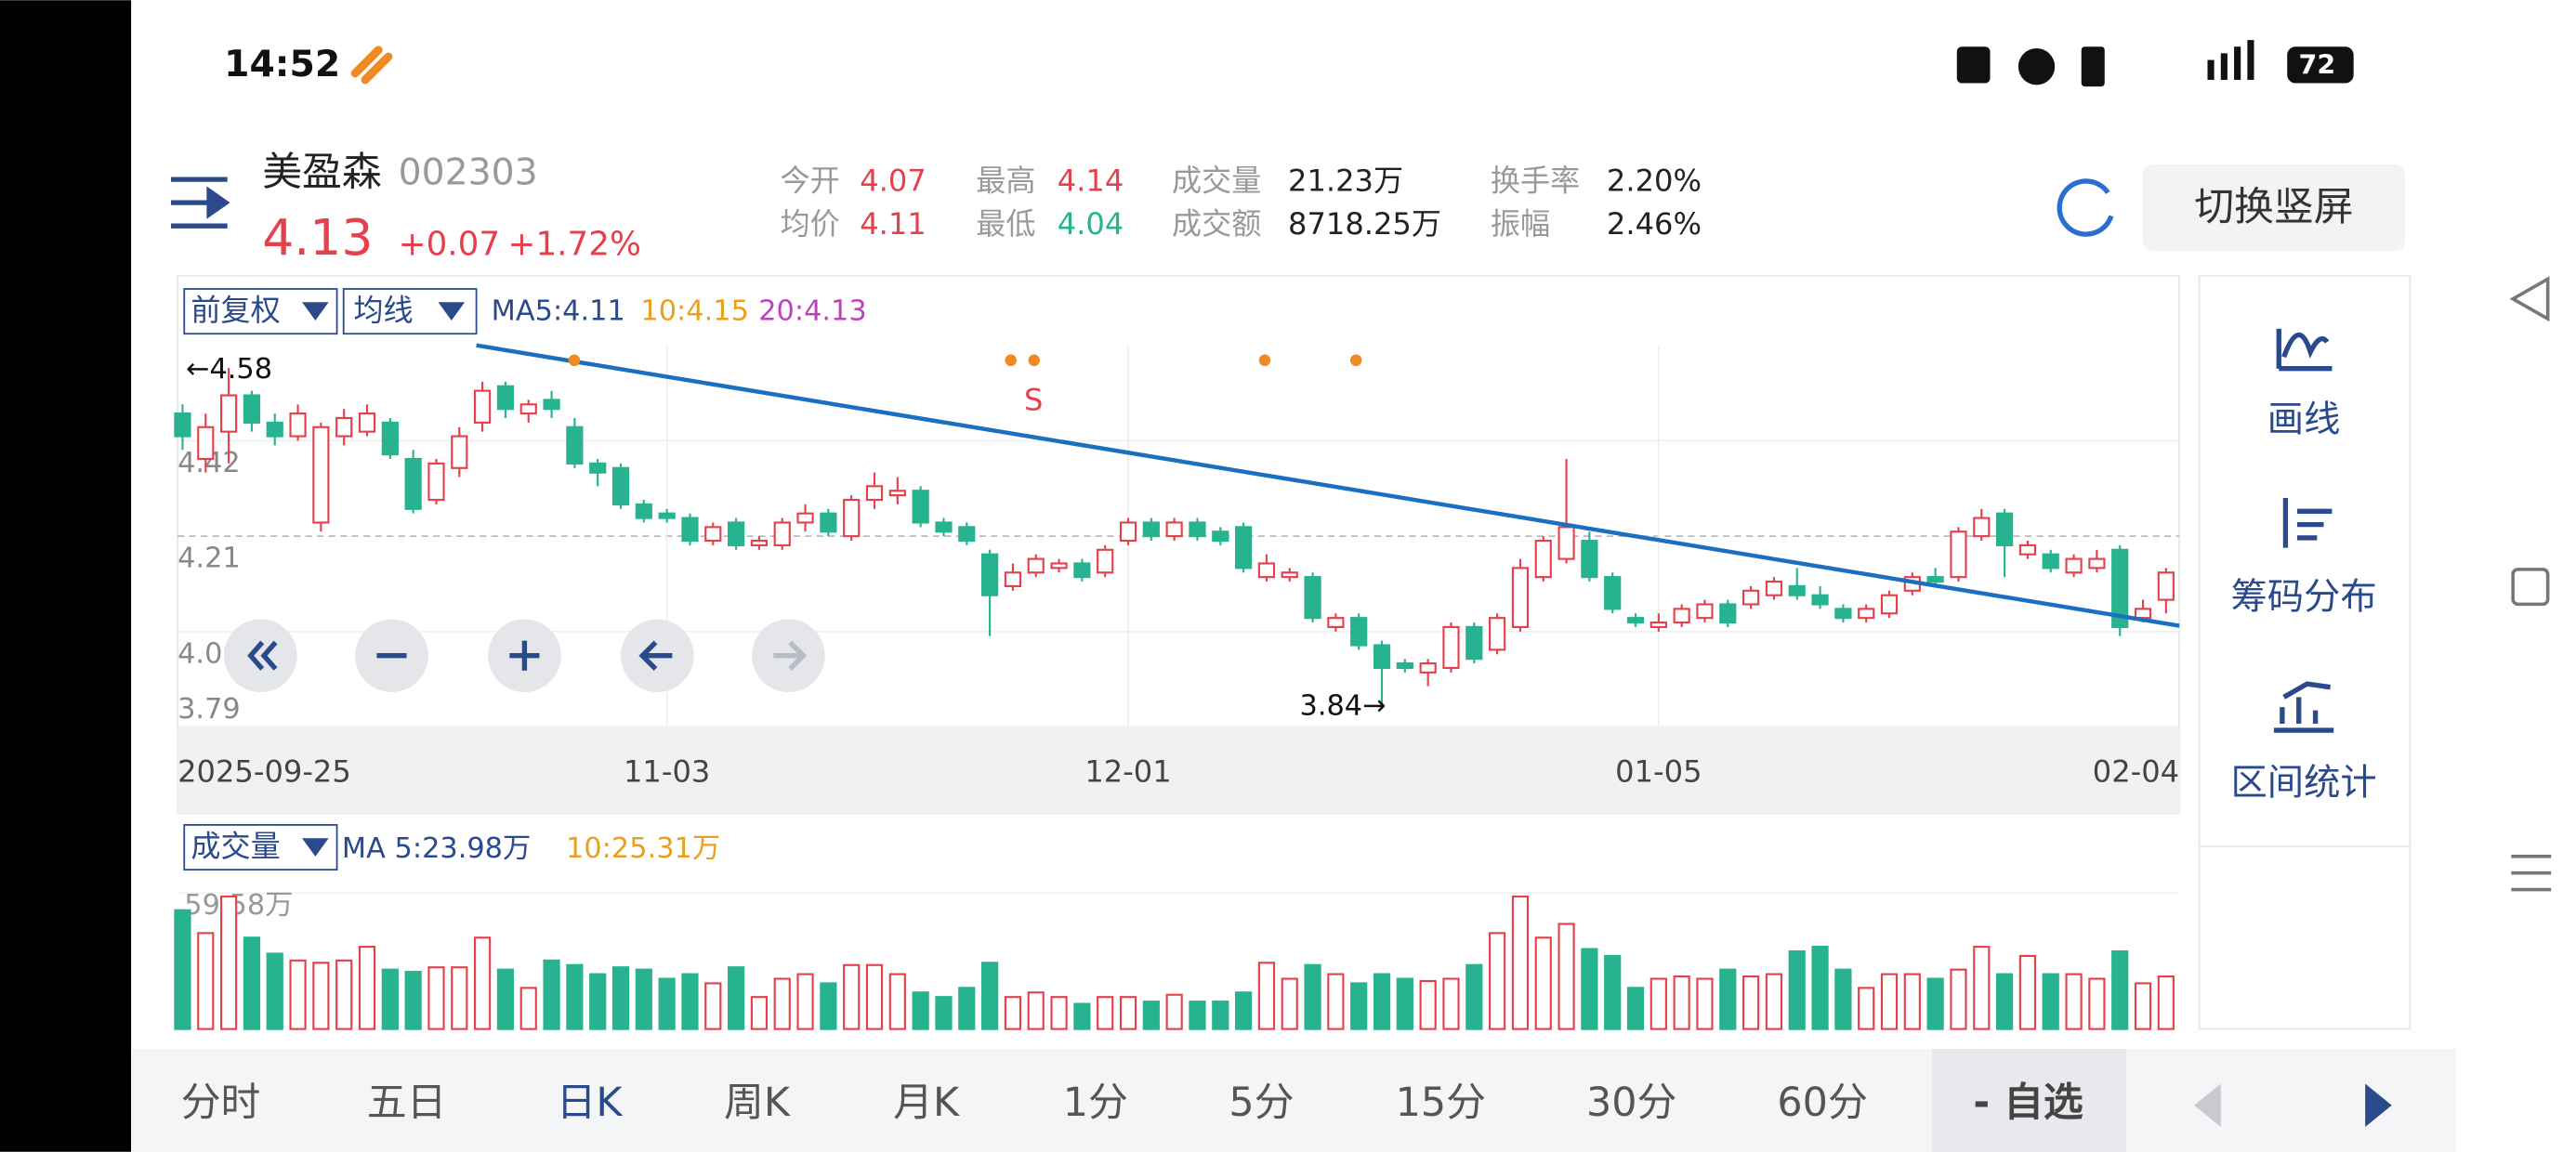 The width and height of the screenshot is (2576, 1152). I want to click on vol-ma5: MA 5:23.98万, so click(436, 848).